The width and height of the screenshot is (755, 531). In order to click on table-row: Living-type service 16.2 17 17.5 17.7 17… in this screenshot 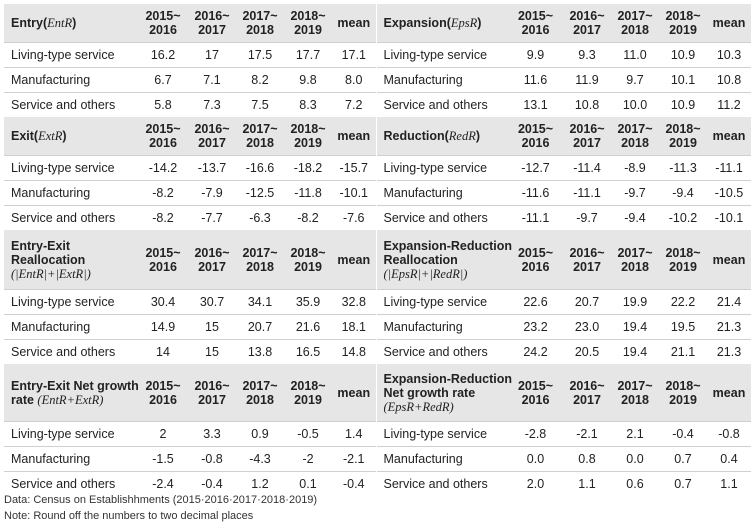, I will do `click(377, 55)`.